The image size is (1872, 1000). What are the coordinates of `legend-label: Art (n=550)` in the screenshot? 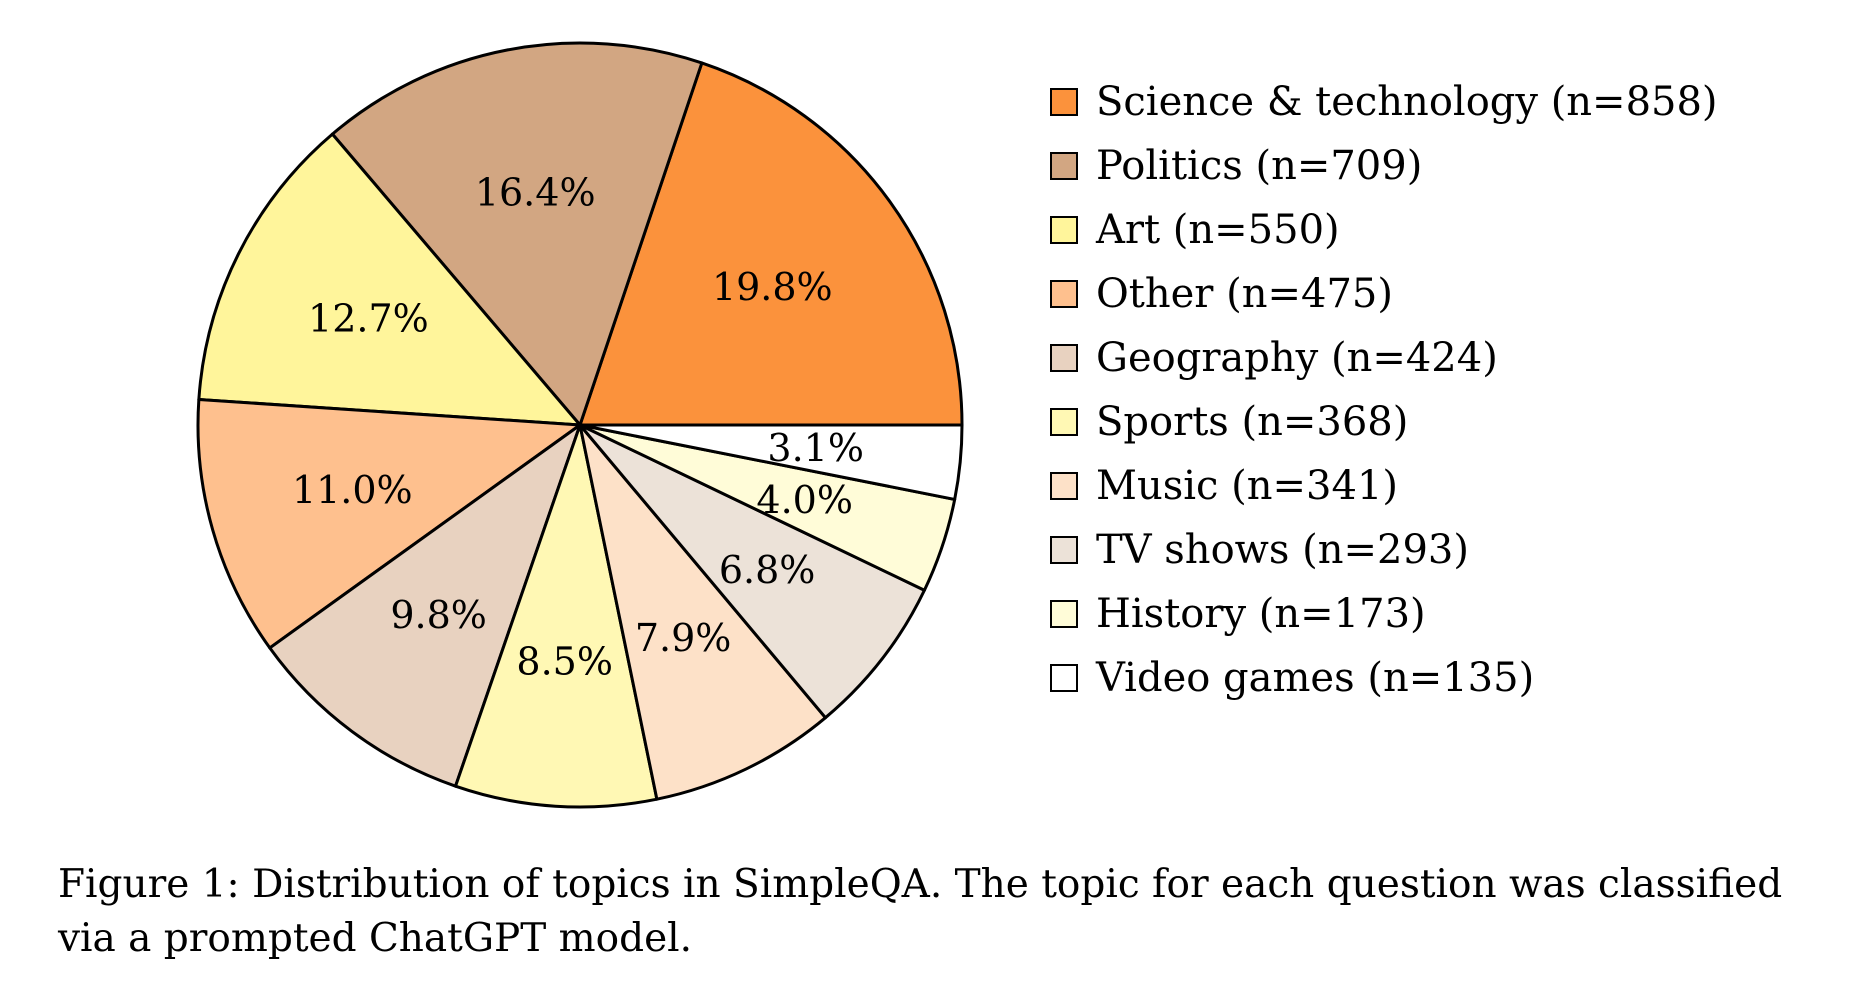 It's located at (1218, 230).